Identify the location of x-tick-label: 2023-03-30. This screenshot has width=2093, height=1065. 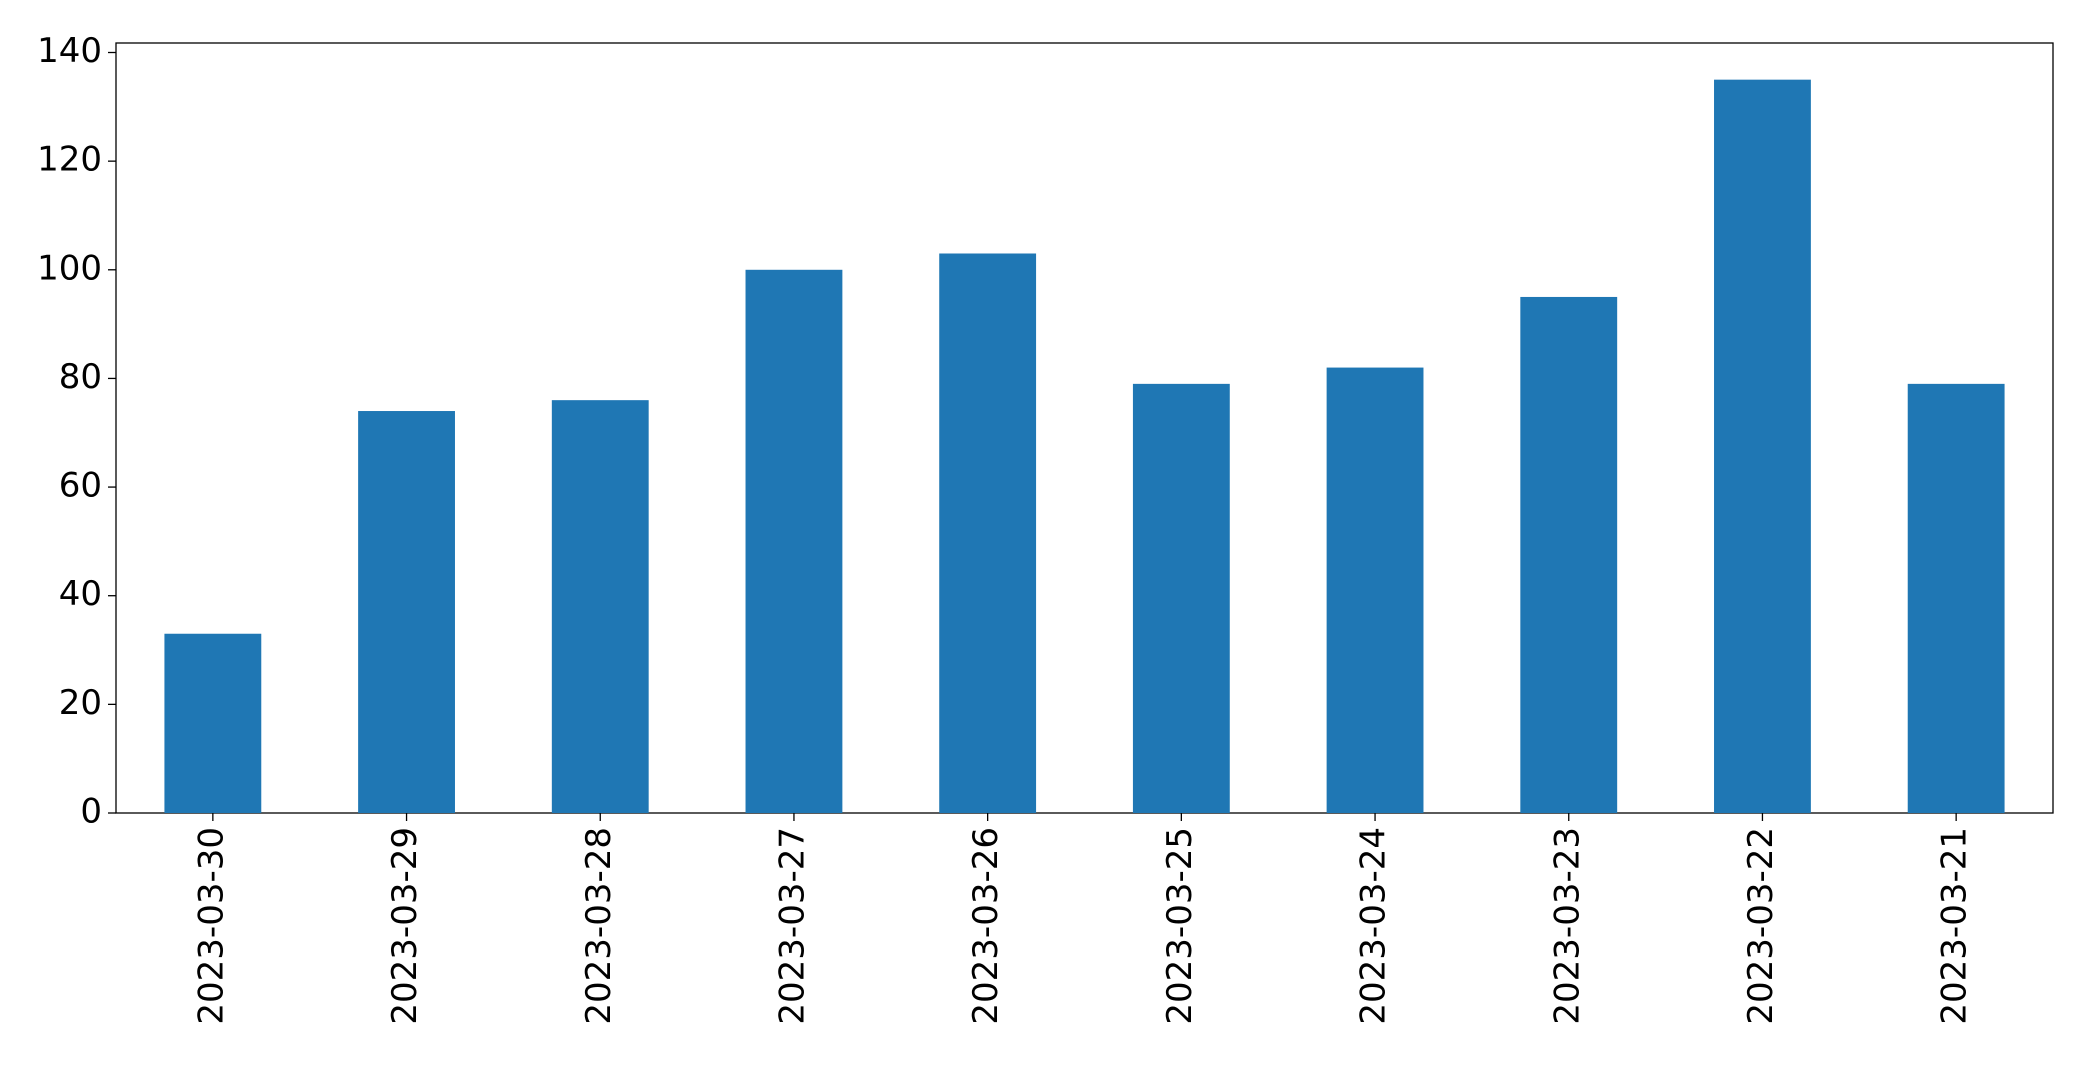
(211, 926).